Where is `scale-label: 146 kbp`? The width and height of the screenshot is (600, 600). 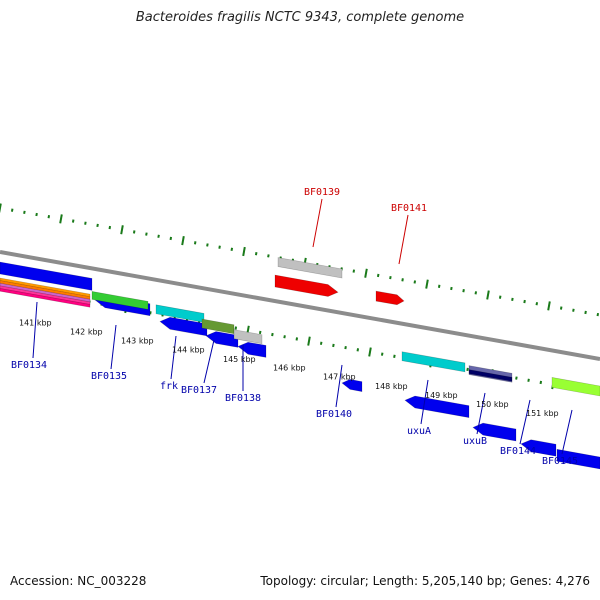
scale-label: 146 kbp is located at coordinates (289, 368).